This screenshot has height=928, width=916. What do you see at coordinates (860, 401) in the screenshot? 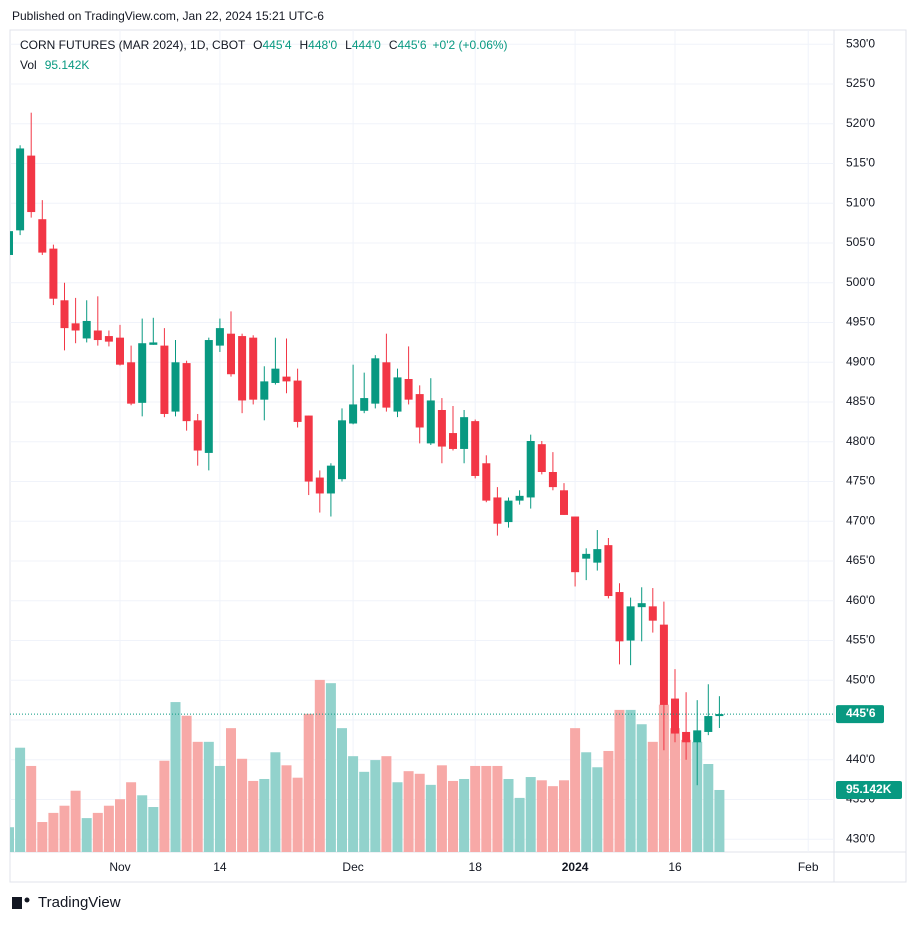
I see `y-tick-label: 485'0` at bounding box center [860, 401].